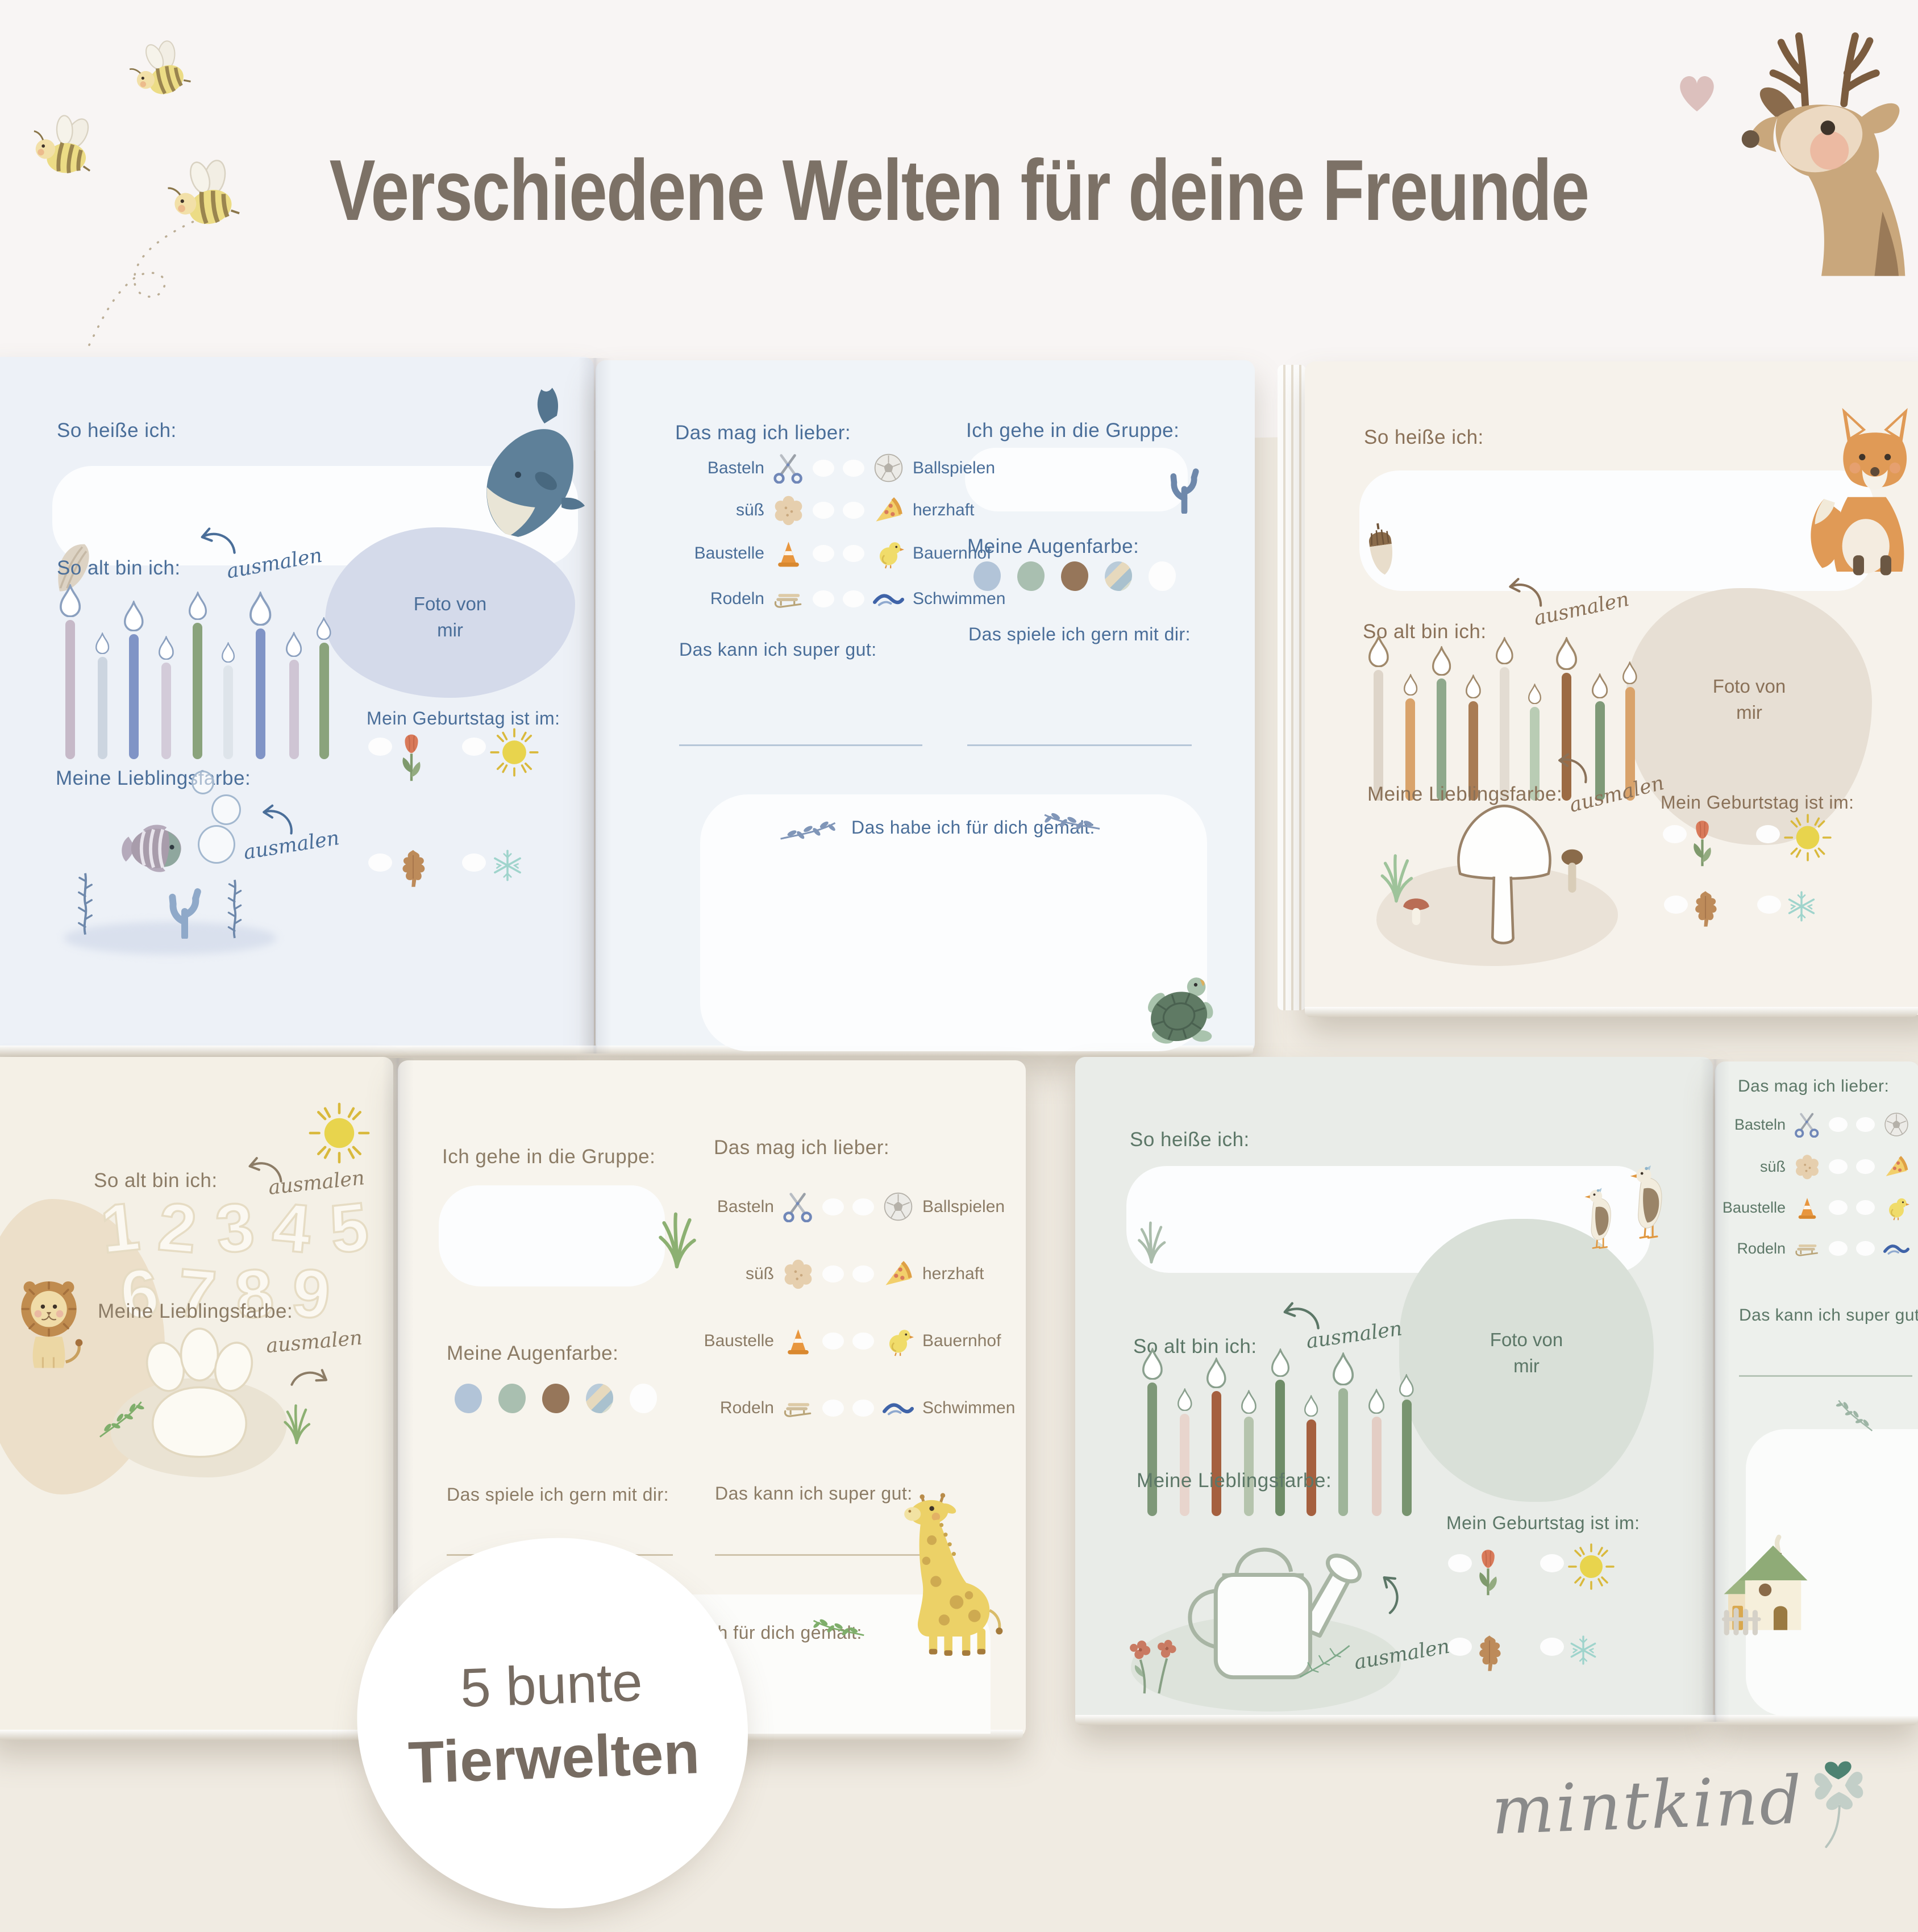 The image size is (1918, 1932). What do you see at coordinates (802, 1147) in the screenshot?
I see `prefer-label: Das mag ich lieber:` at bounding box center [802, 1147].